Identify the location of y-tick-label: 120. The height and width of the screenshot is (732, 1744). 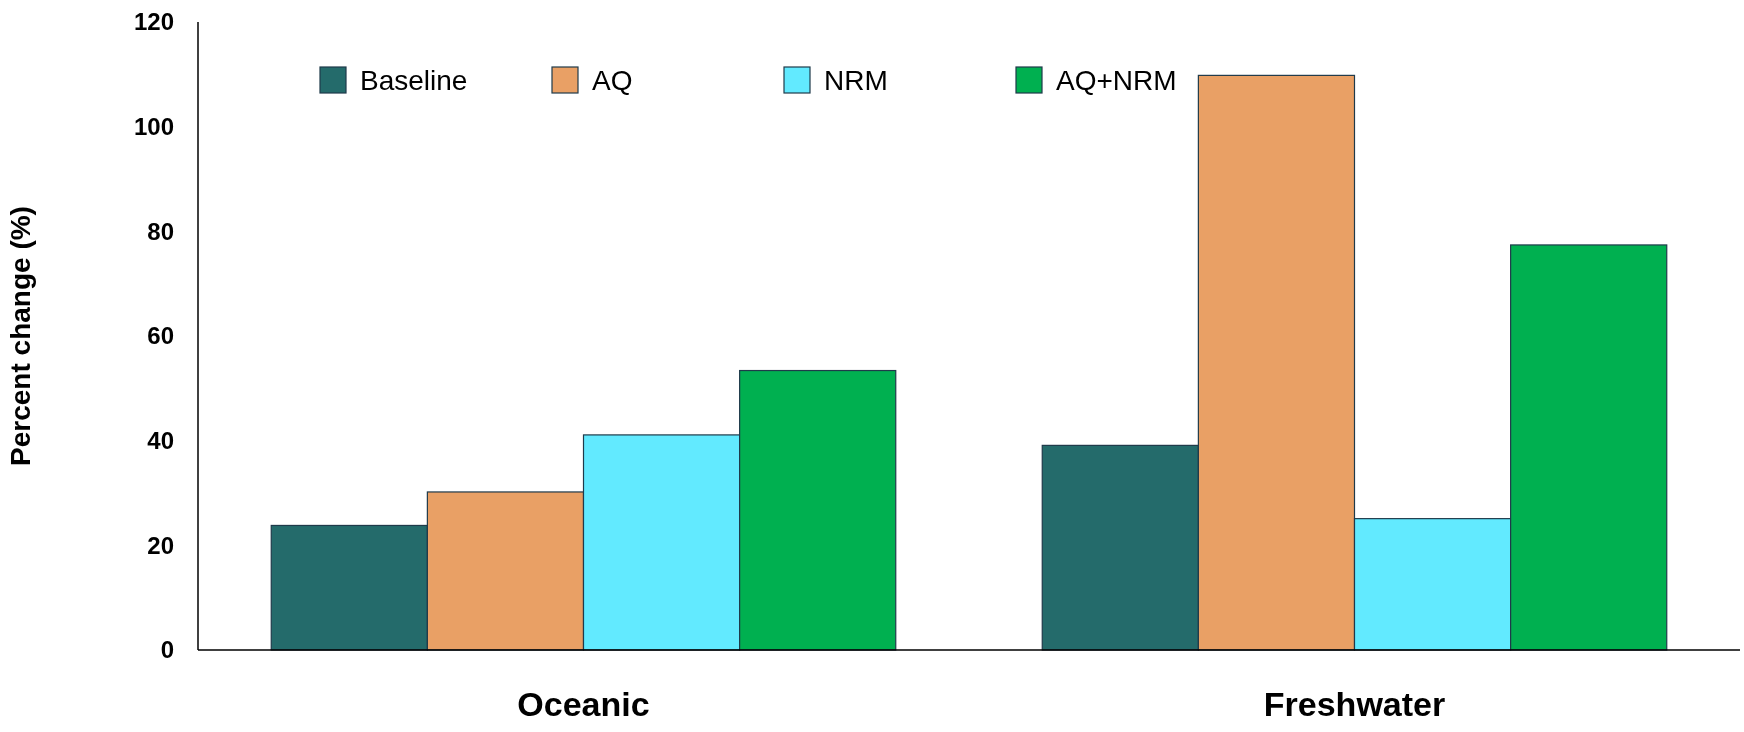
(153, 22).